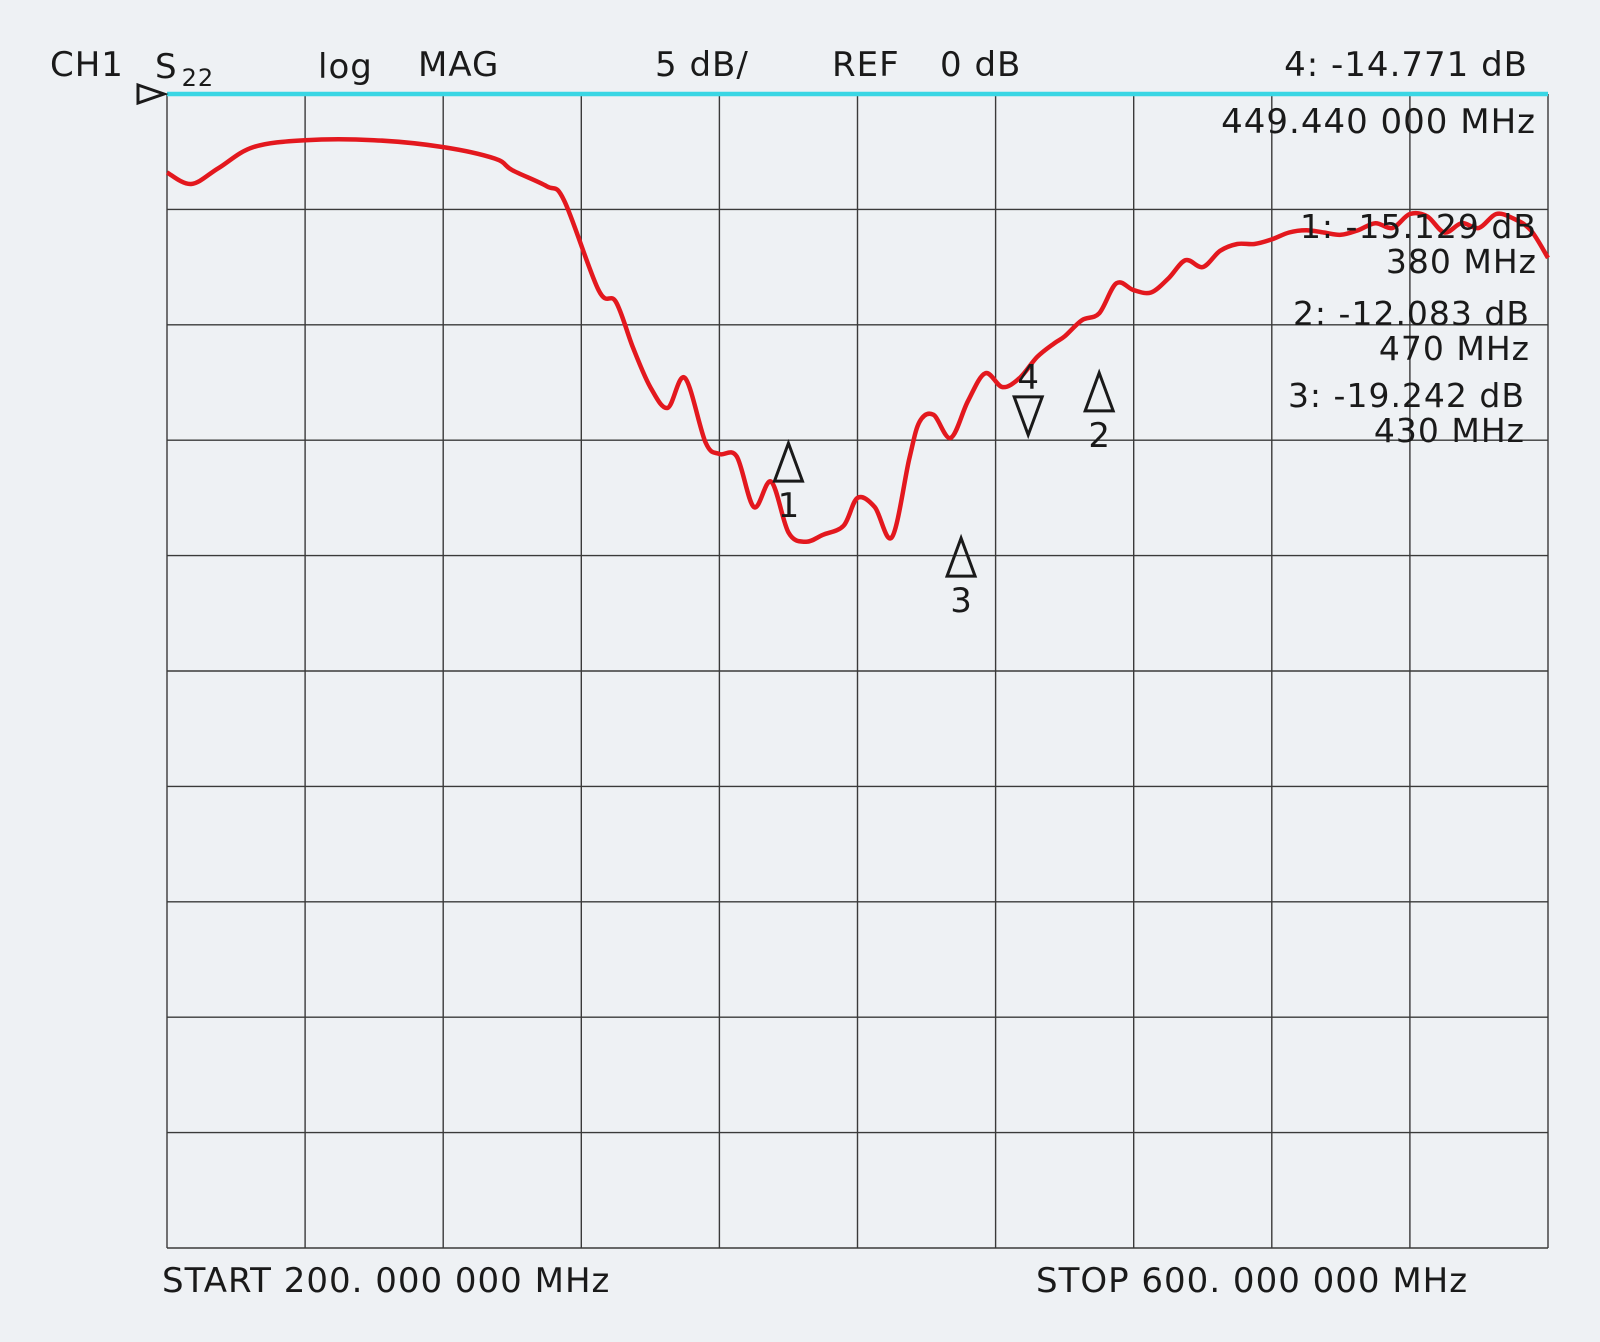 Image resolution: width=1600 pixels, height=1342 pixels. I want to click on marker-4: 4, so click(1028, 399).